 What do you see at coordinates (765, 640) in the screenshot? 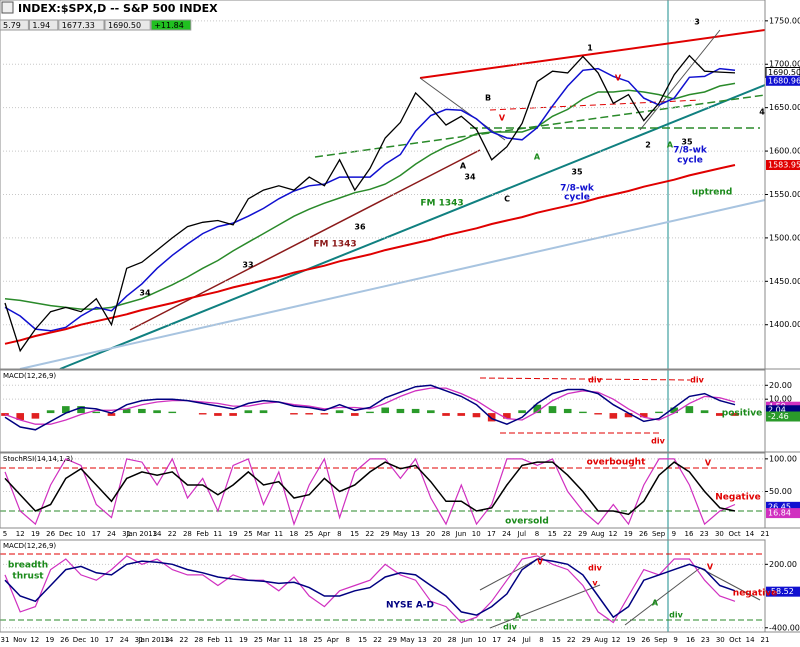
I see `x-tick-label: 21` at bounding box center [765, 640].